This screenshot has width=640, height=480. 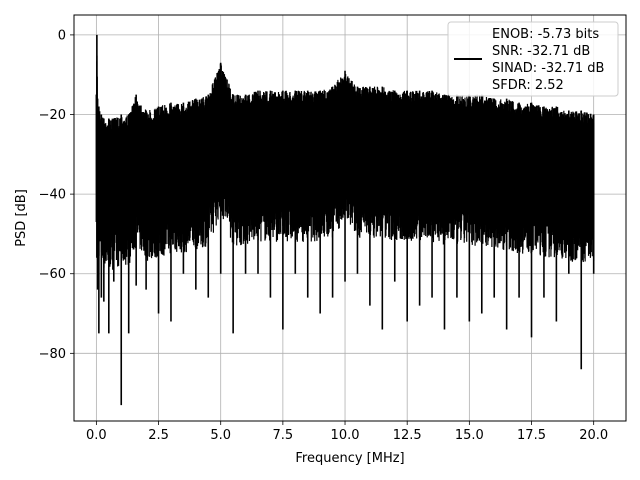 I want to click on x-tick-label: 15.0, so click(x=469, y=435).